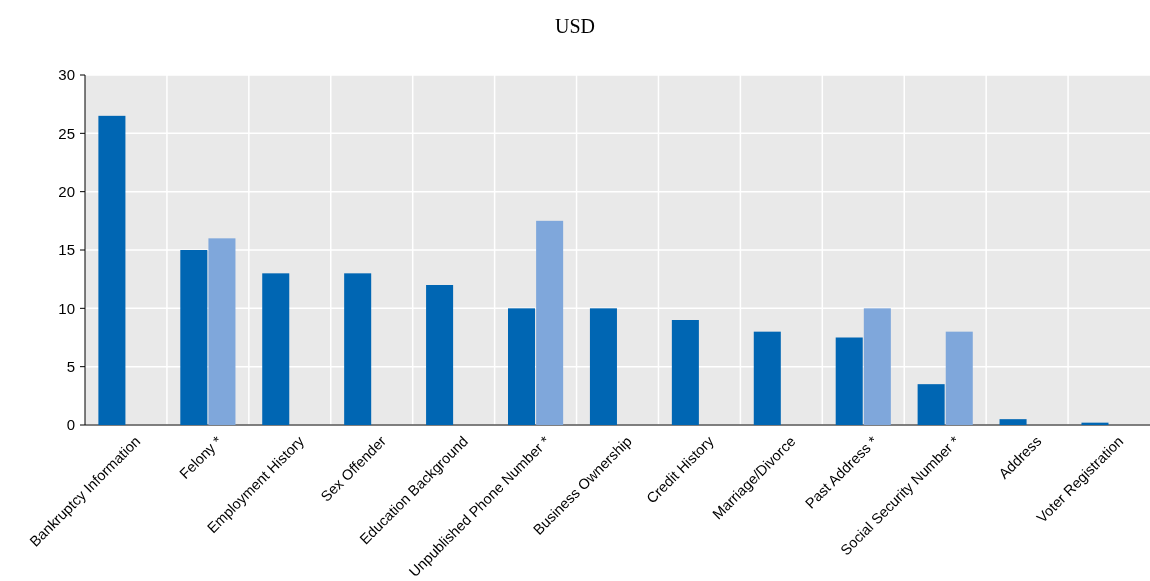 The height and width of the screenshot is (581, 1150). Describe the element at coordinates (575, 26) in the screenshot. I see `chart-title: USD` at that location.